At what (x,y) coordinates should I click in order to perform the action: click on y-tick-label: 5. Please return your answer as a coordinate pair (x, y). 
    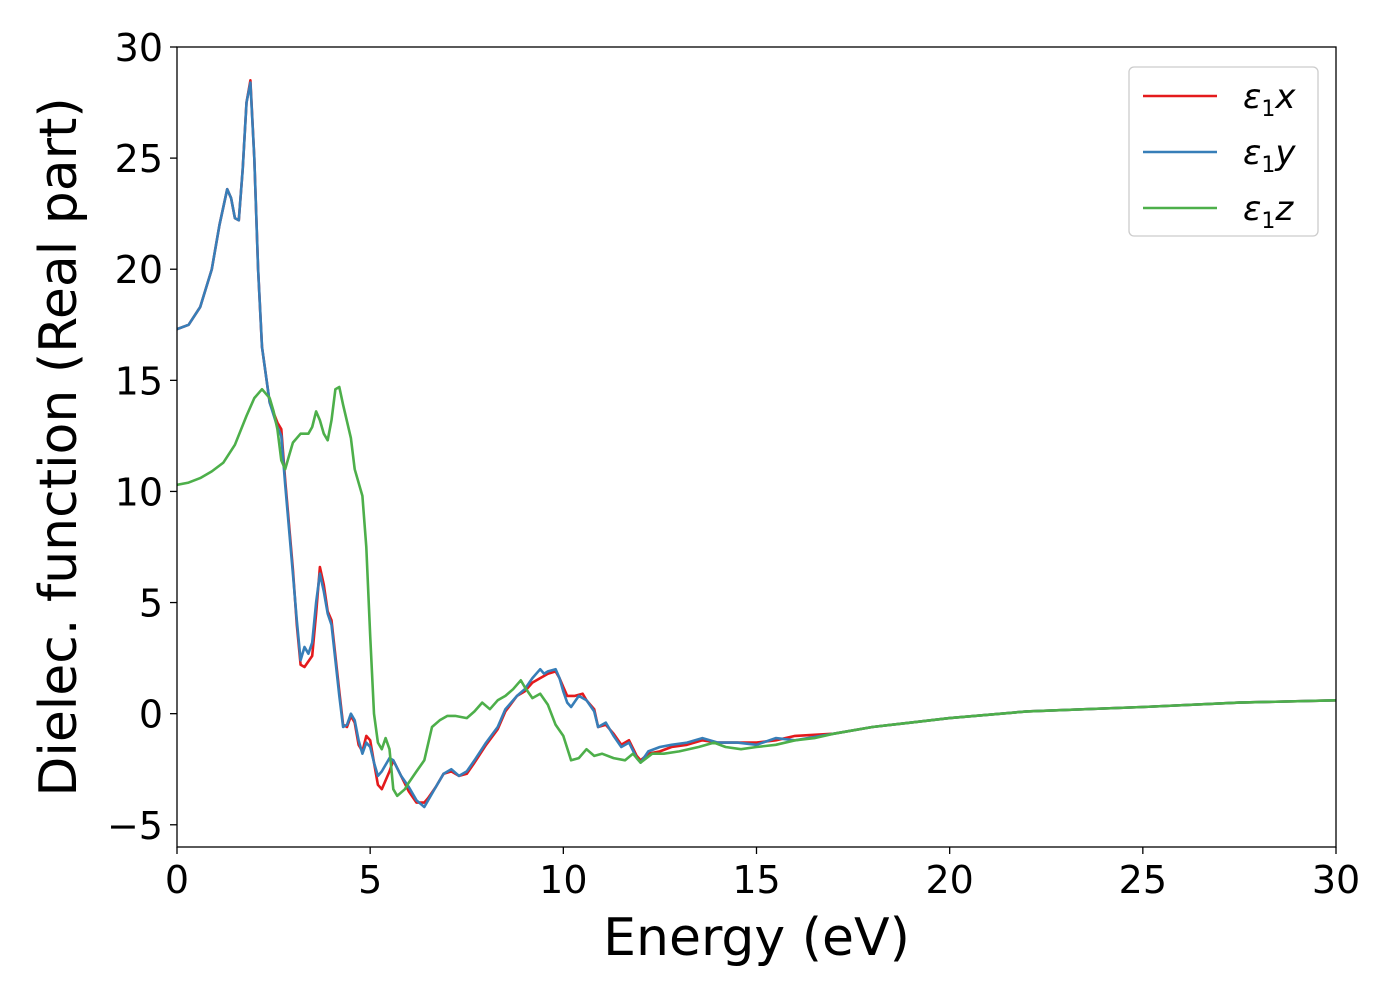
    Looking at the image, I should click on (151, 604).